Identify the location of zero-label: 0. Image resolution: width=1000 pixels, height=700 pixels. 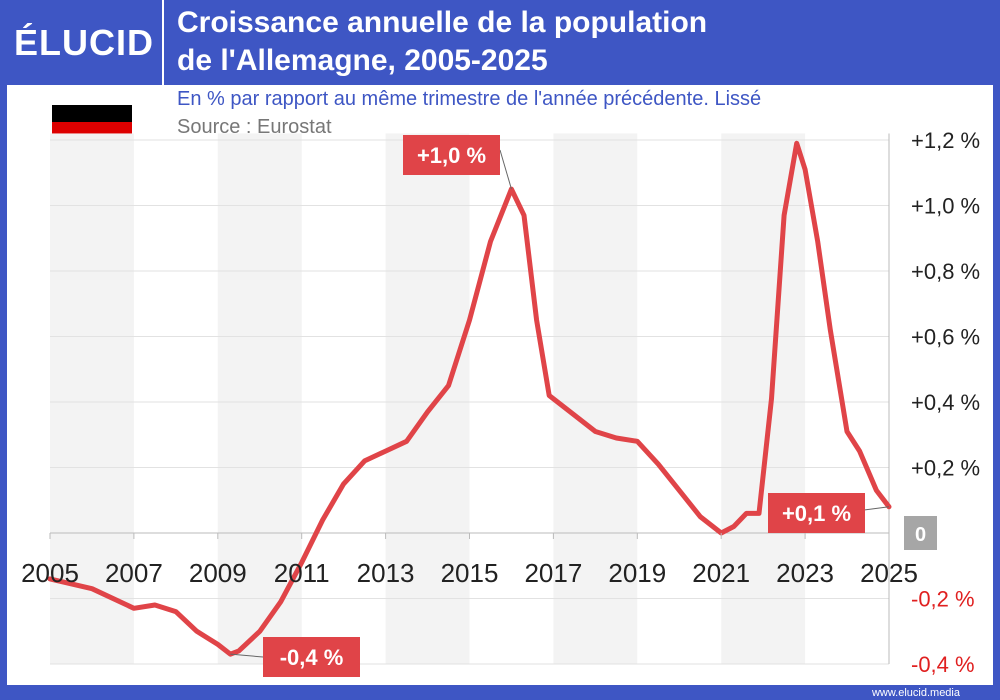
(920, 535).